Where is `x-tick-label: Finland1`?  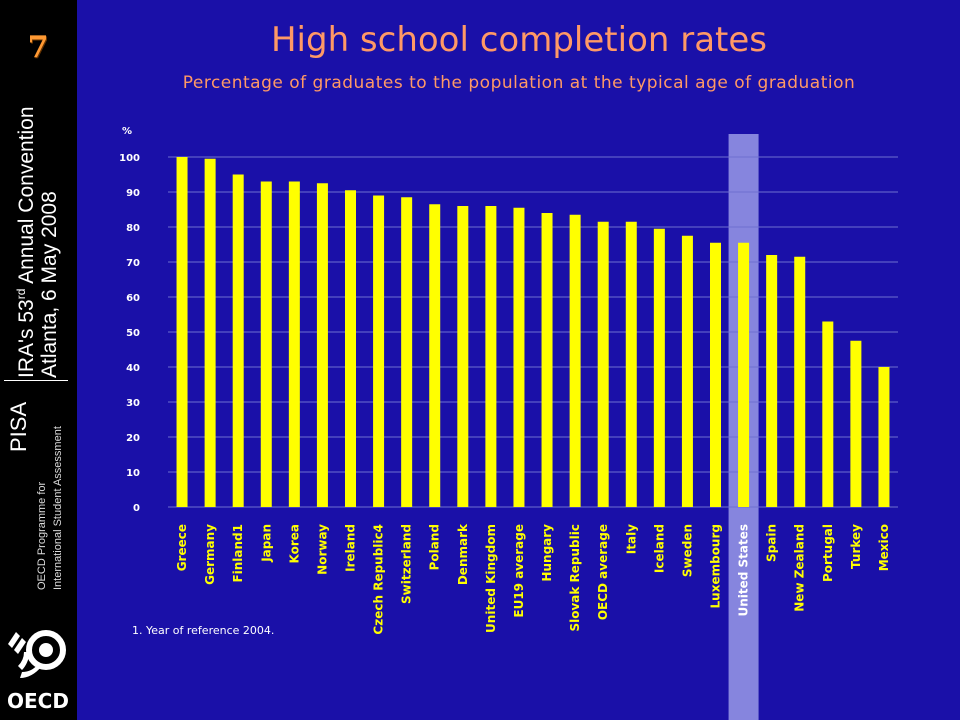
x-tick-label: Finland1 is located at coordinates (238, 553).